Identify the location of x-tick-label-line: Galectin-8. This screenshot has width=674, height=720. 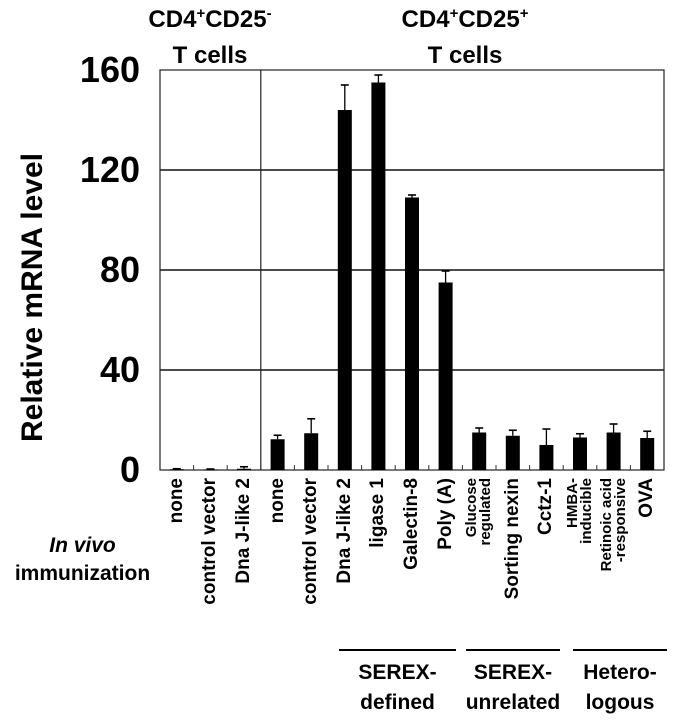
(411, 524).